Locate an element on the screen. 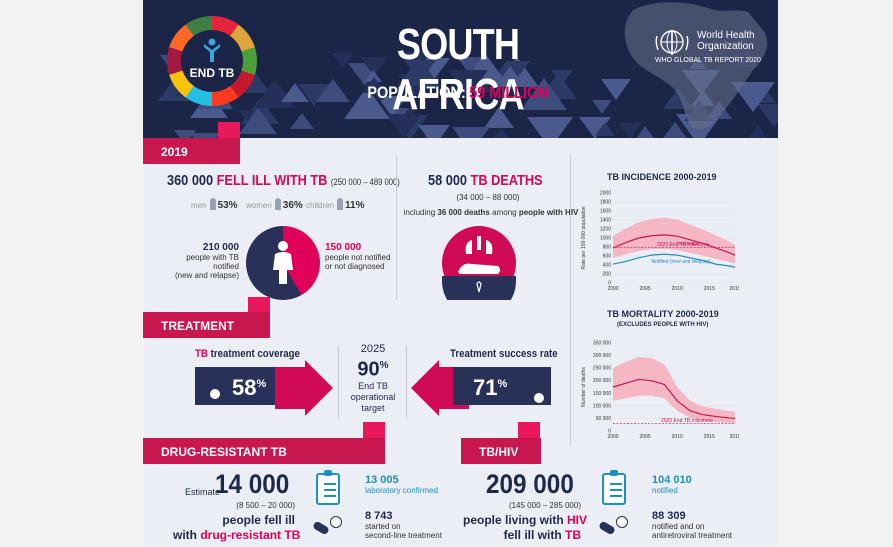 This screenshot has width=893, height=547. tbhiv-line1-prefix: people living with is located at coordinates (513, 520).